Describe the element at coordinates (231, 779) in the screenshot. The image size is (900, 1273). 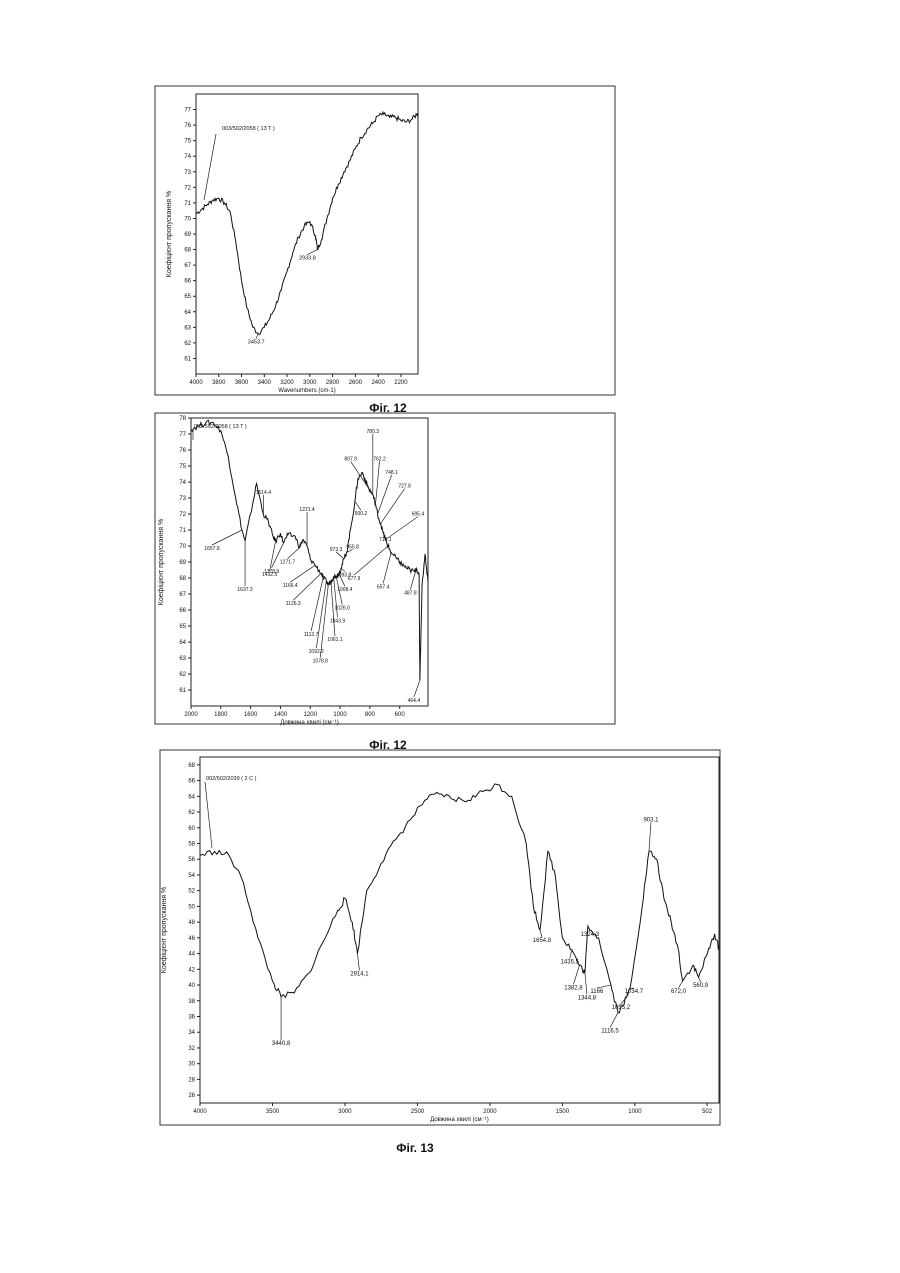
I see `sample-label: 002/502/2039 ( 2 C )` at that location.